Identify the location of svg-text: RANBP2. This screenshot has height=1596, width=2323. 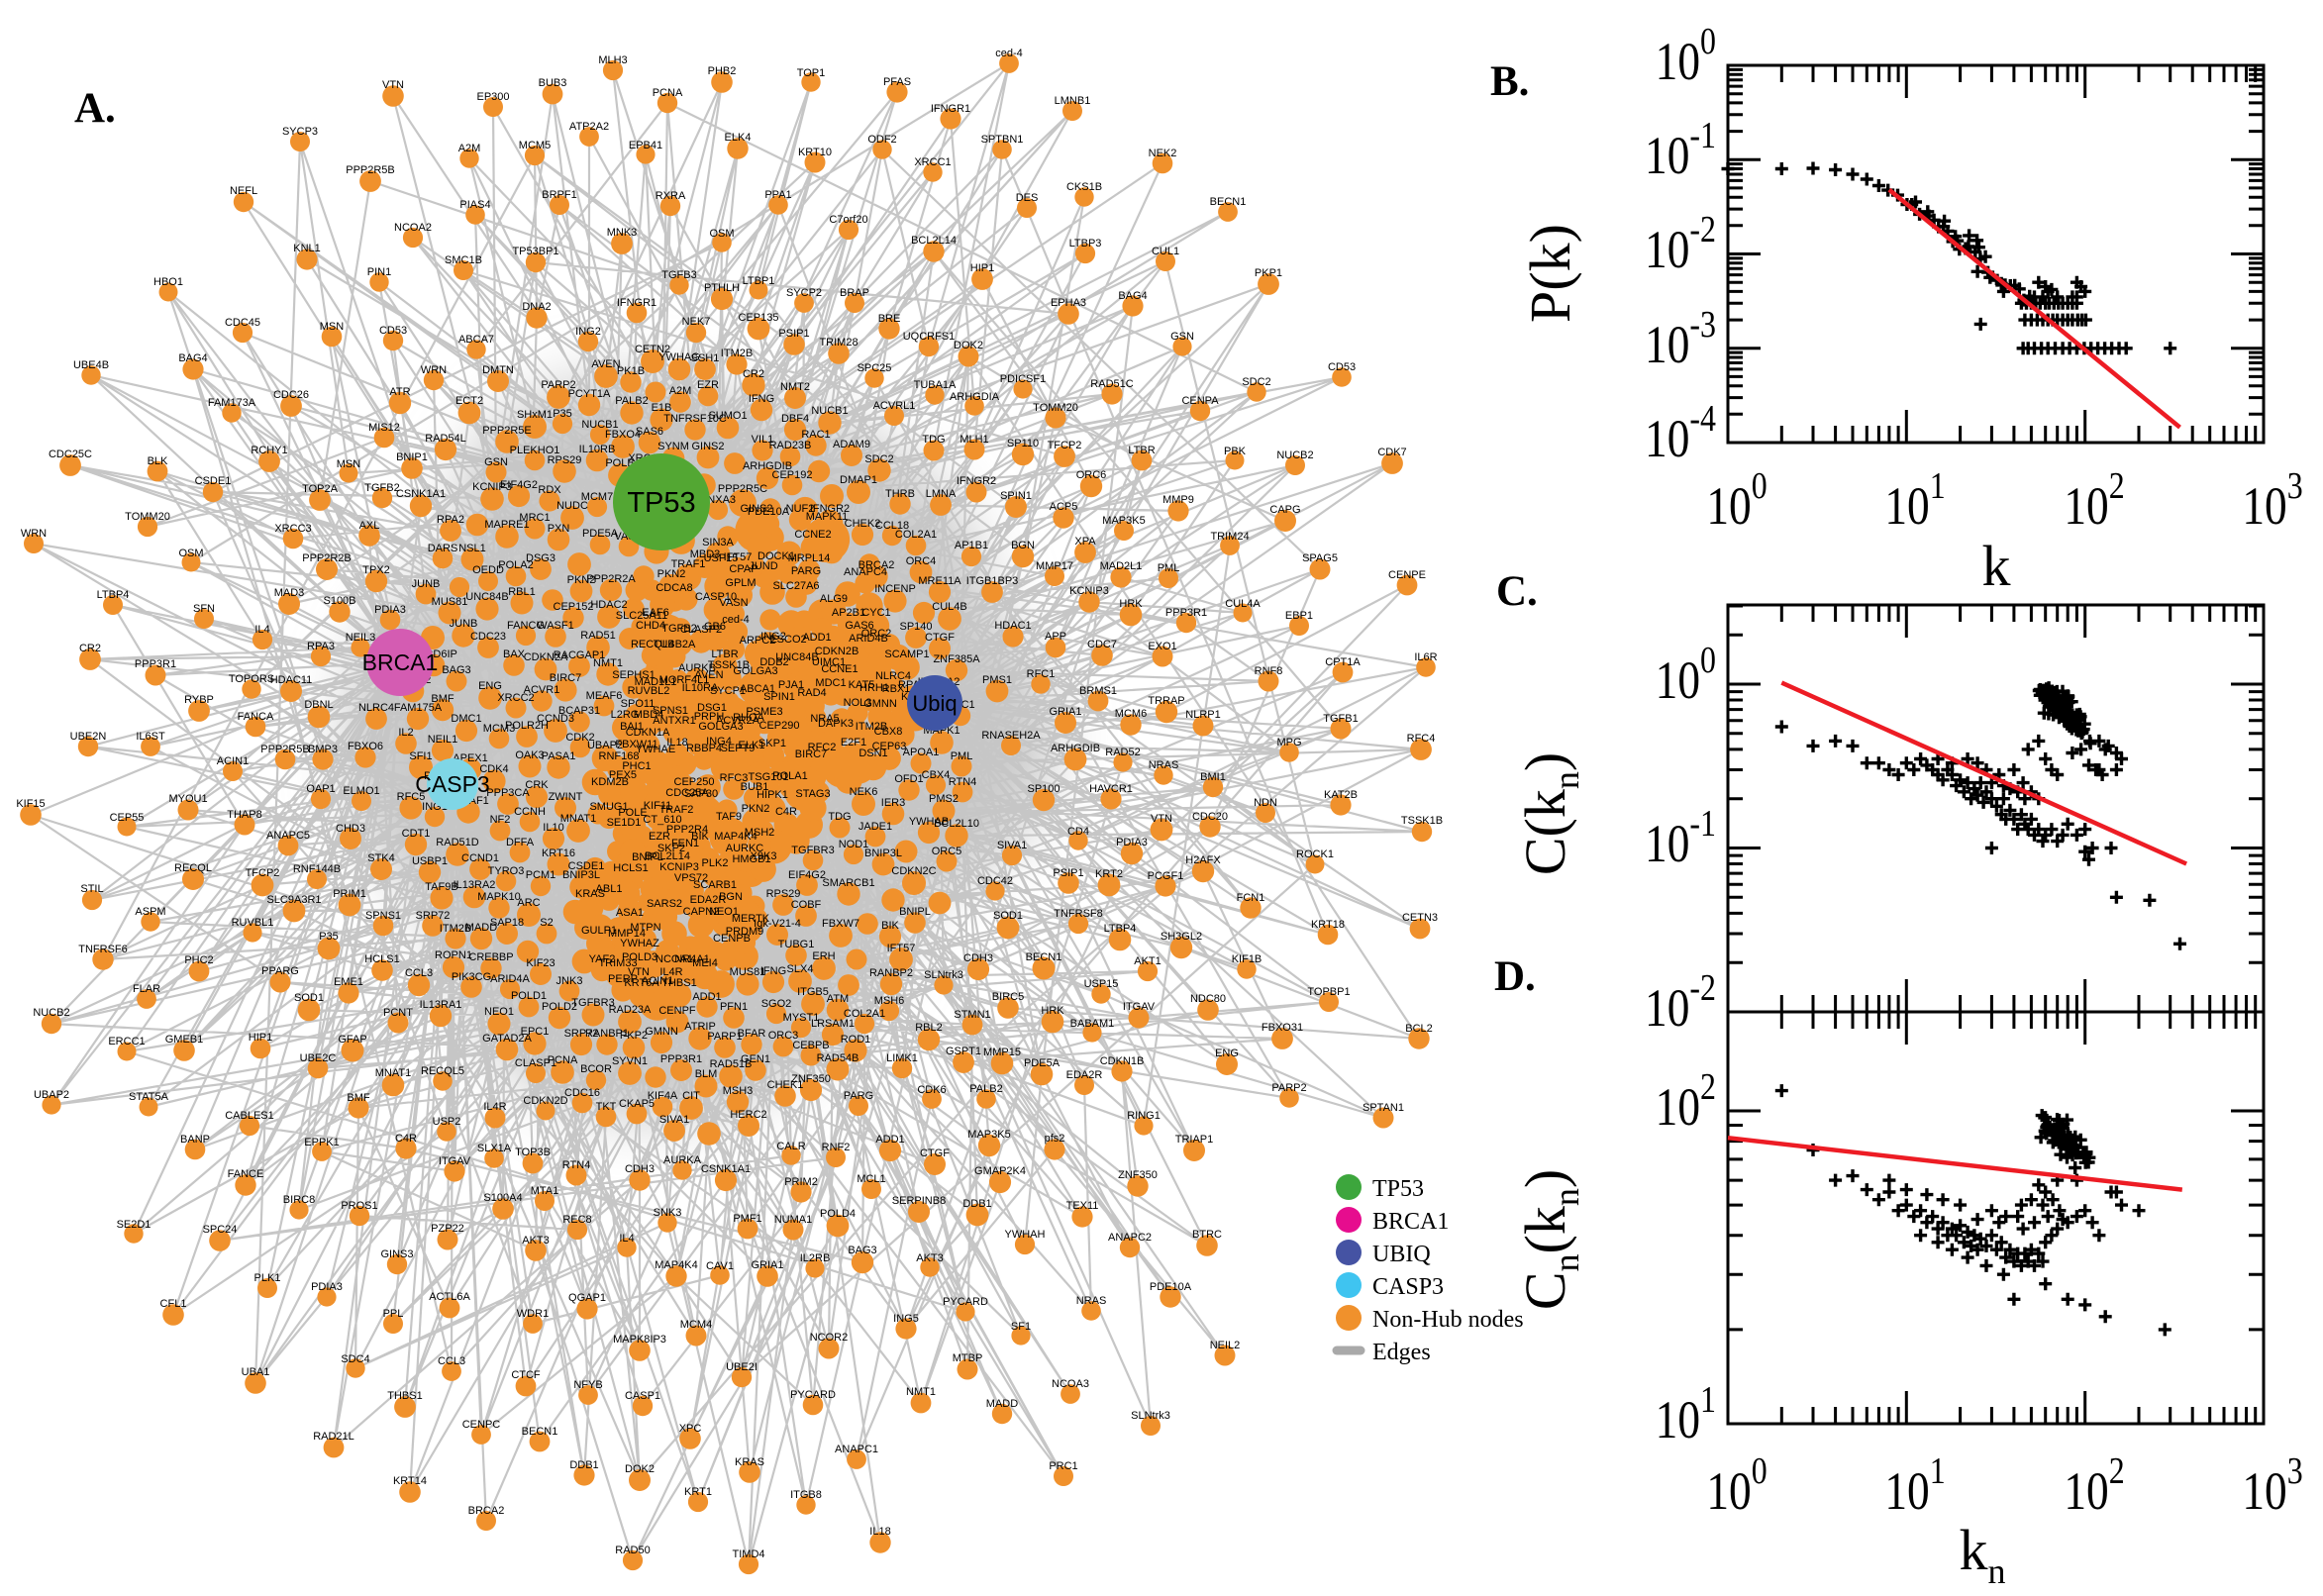
(891, 973).